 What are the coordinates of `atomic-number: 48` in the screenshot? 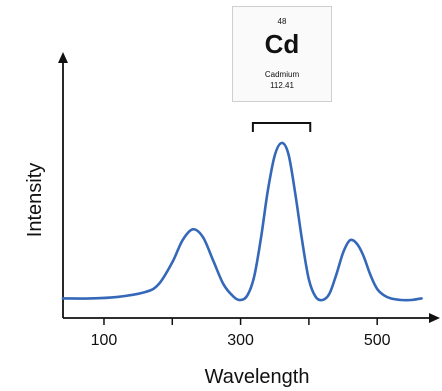 It's located at (282, 21).